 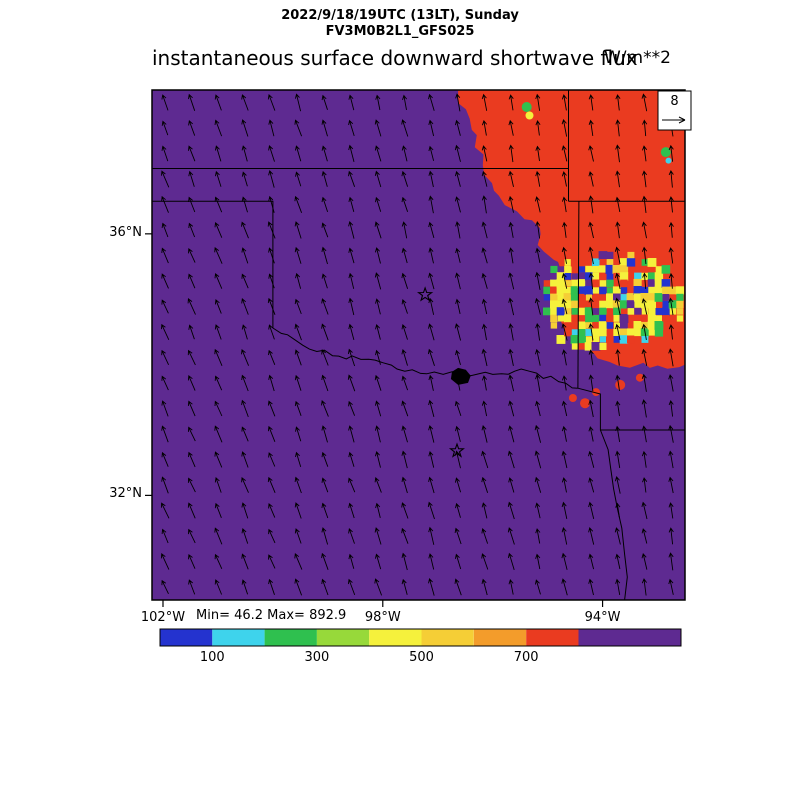 What do you see at coordinates (637, 58) in the screenshot?
I see `units-label: W/m**2` at bounding box center [637, 58].